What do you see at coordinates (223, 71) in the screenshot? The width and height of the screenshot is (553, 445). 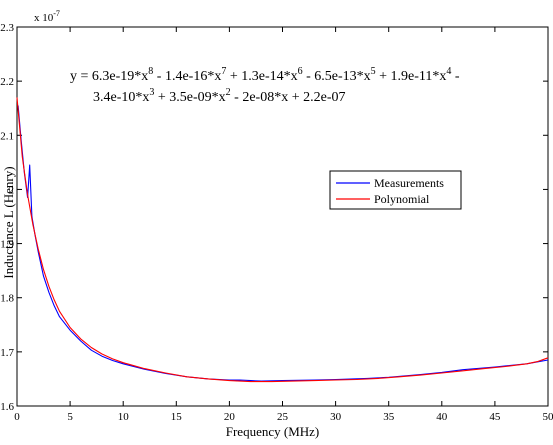 I see `equation-exponent: 7` at bounding box center [223, 71].